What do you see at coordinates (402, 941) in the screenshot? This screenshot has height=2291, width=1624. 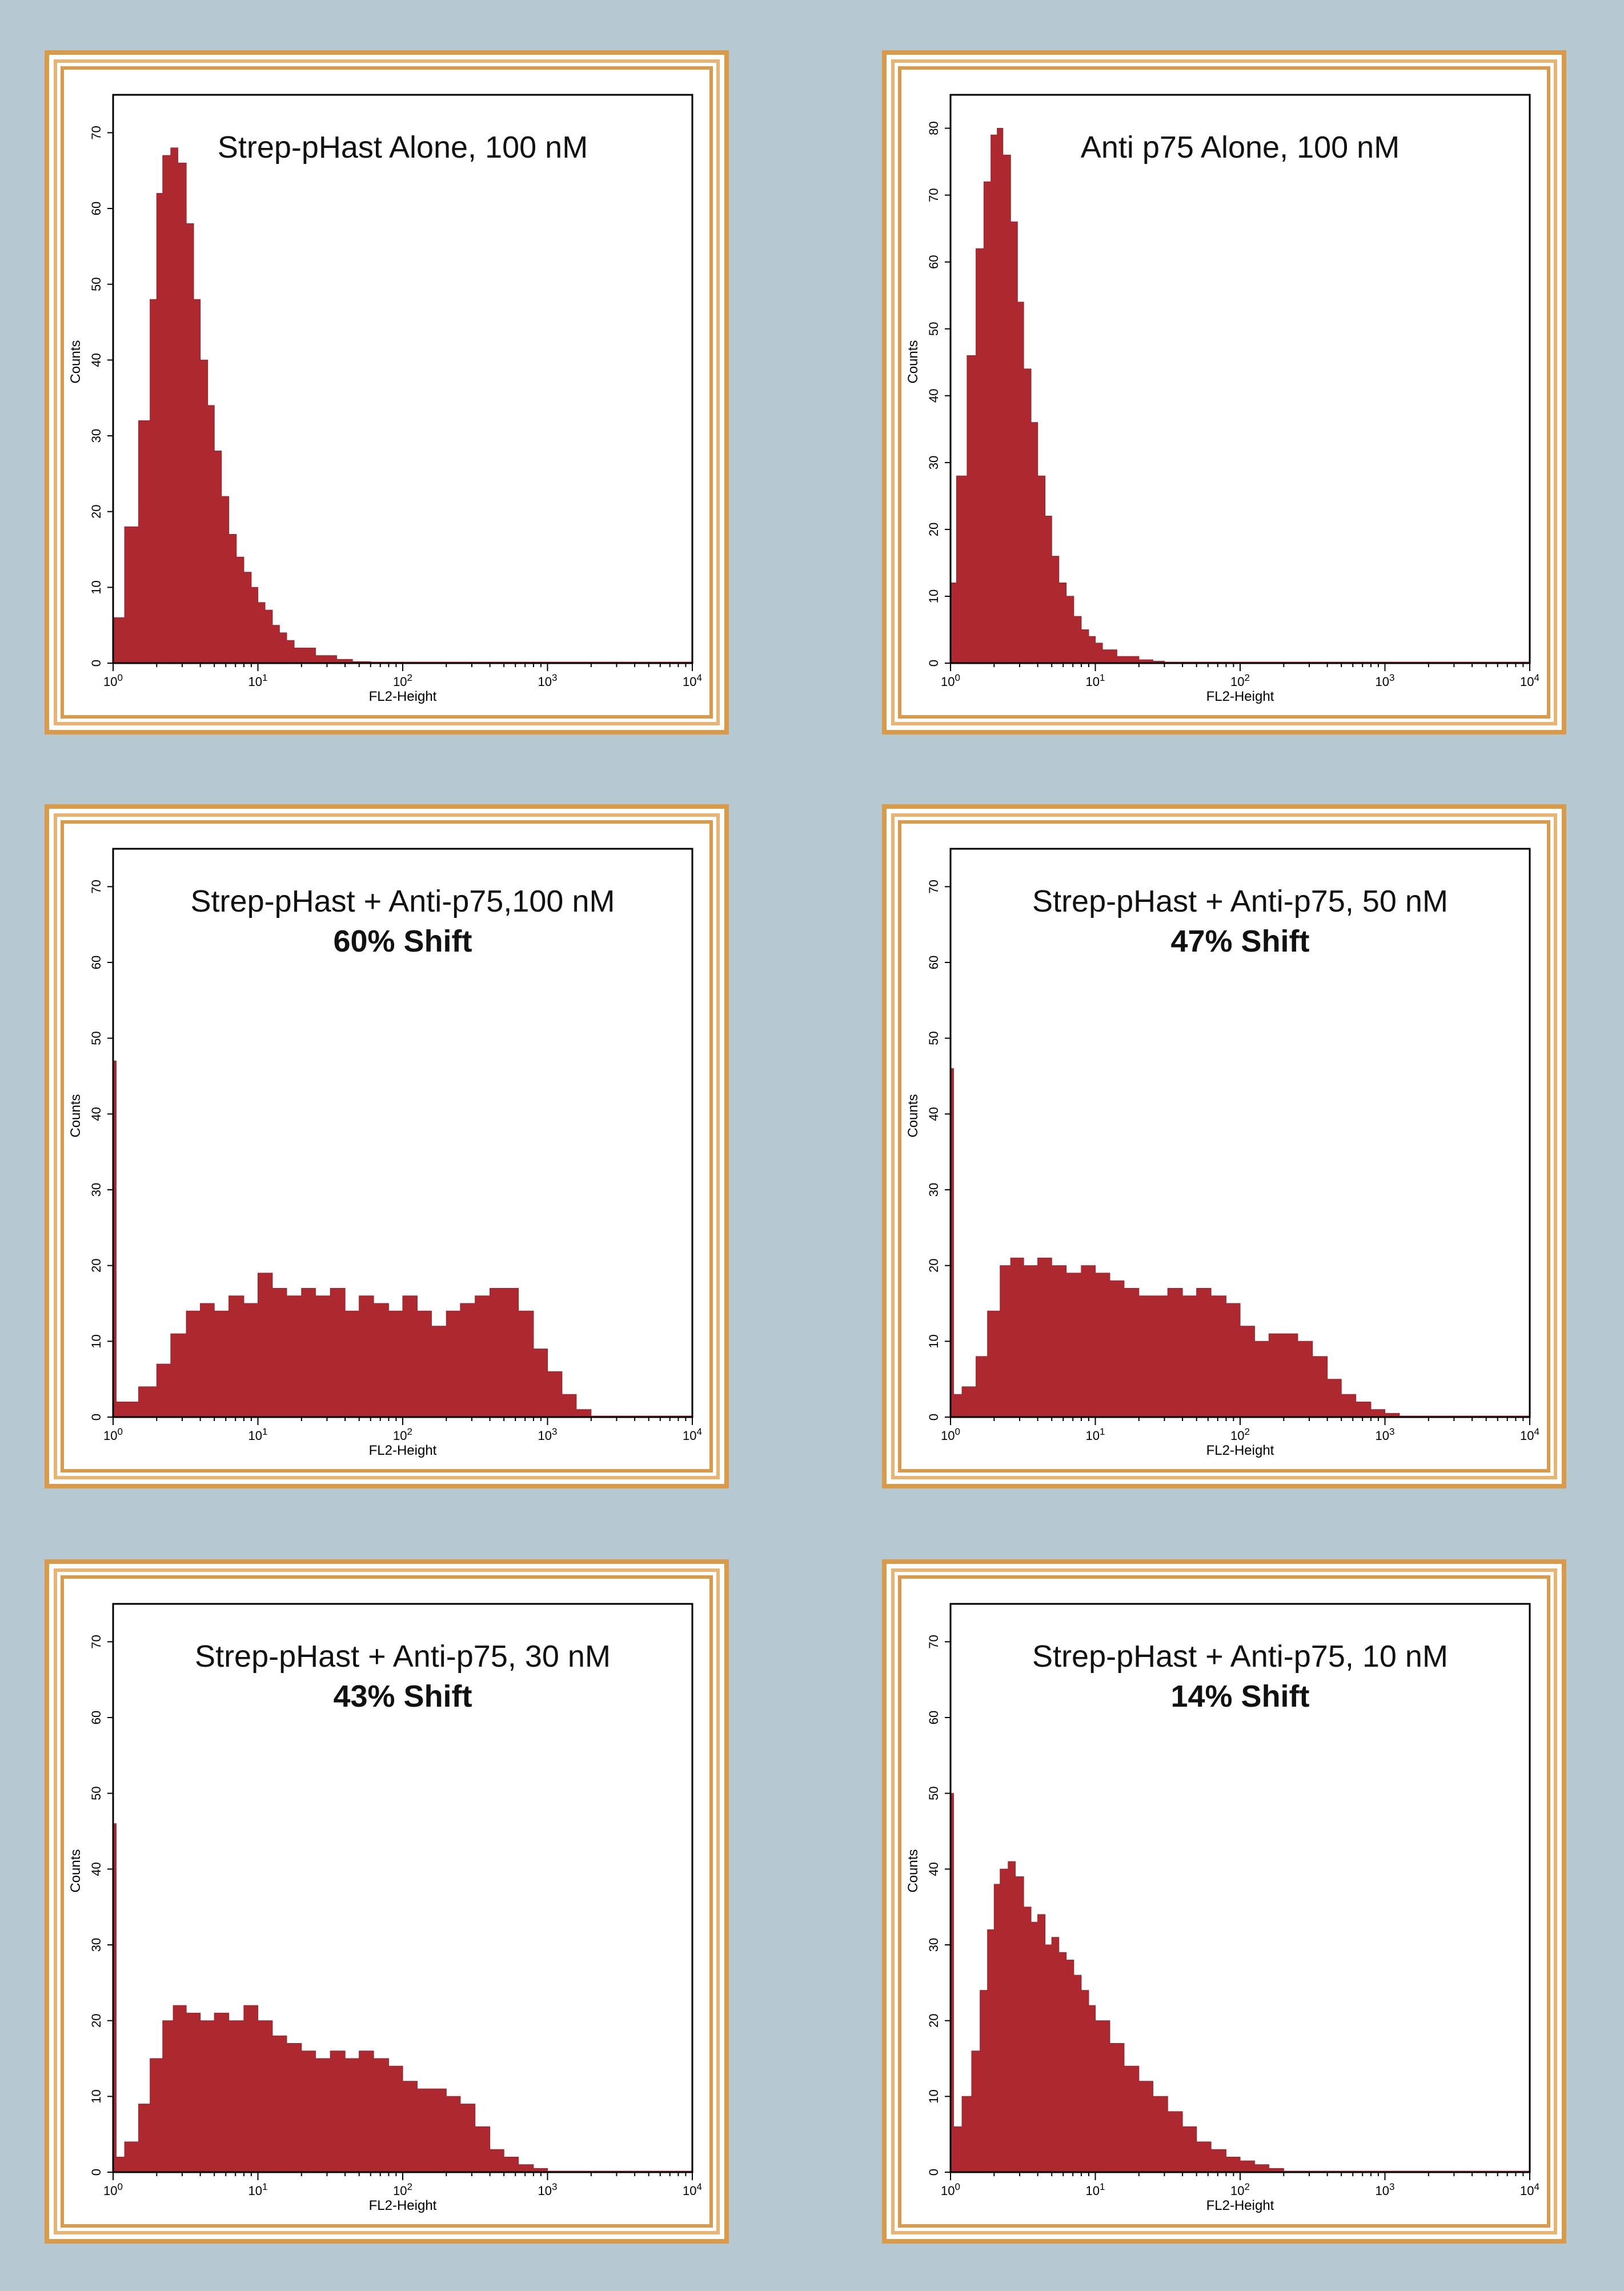 I see `chart-subtitle: 60% Shift` at bounding box center [402, 941].